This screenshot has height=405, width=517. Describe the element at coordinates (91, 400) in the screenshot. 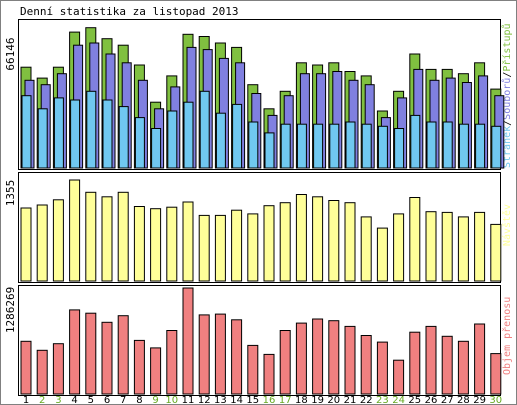

I see `x-tick-label: 5` at that location.